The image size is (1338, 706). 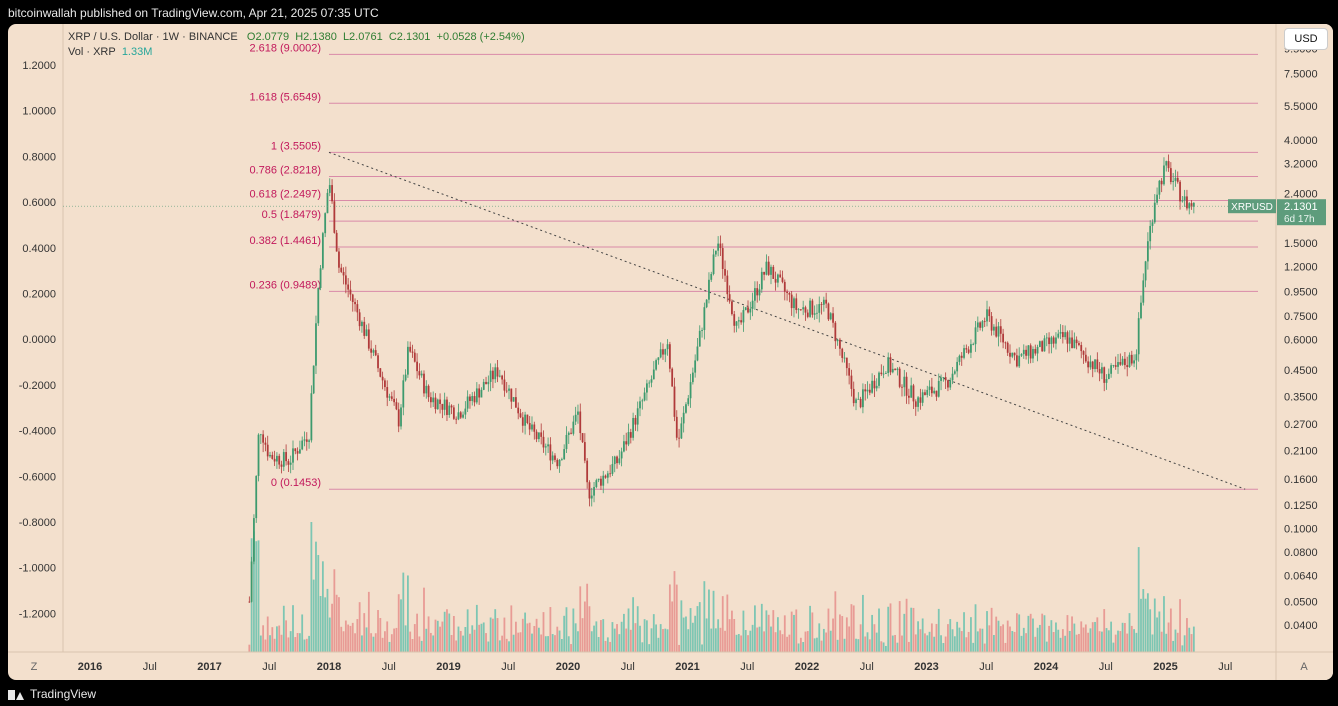 What do you see at coordinates (39, 340) in the screenshot?
I see `left-axis-tick-6: 0.0000` at bounding box center [39, 340].